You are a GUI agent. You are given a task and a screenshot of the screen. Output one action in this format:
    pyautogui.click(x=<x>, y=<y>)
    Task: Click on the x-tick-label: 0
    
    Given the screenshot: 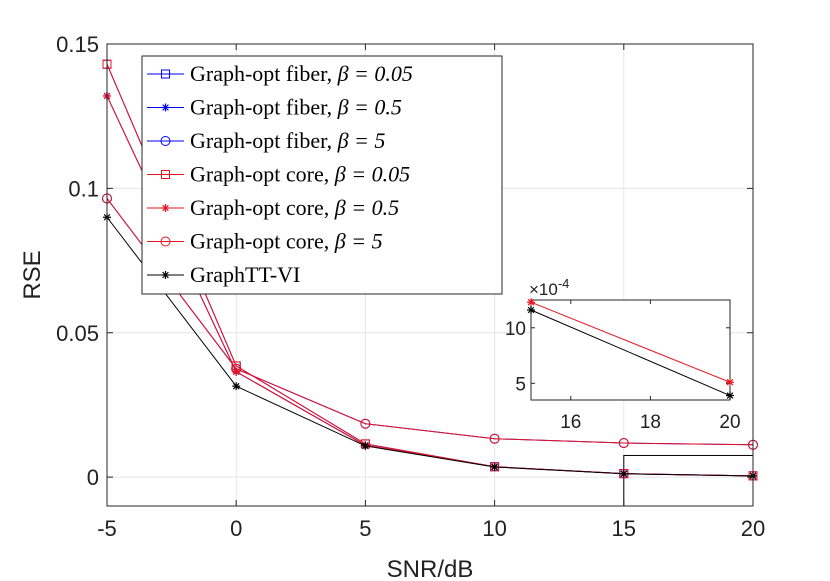 What is the action you would take?
    pyautogui.click(x=236, y=528)
    